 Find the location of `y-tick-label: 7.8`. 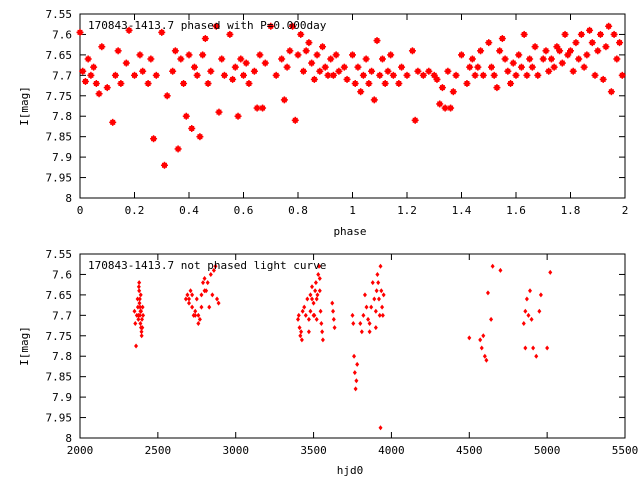

y-tick-label: 7.8 is located at coordinates (62, 116).